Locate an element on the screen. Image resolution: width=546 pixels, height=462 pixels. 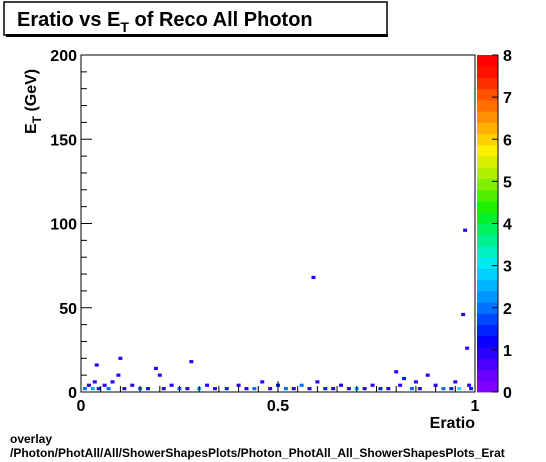
color-palette is located at coordinates (488, 224).